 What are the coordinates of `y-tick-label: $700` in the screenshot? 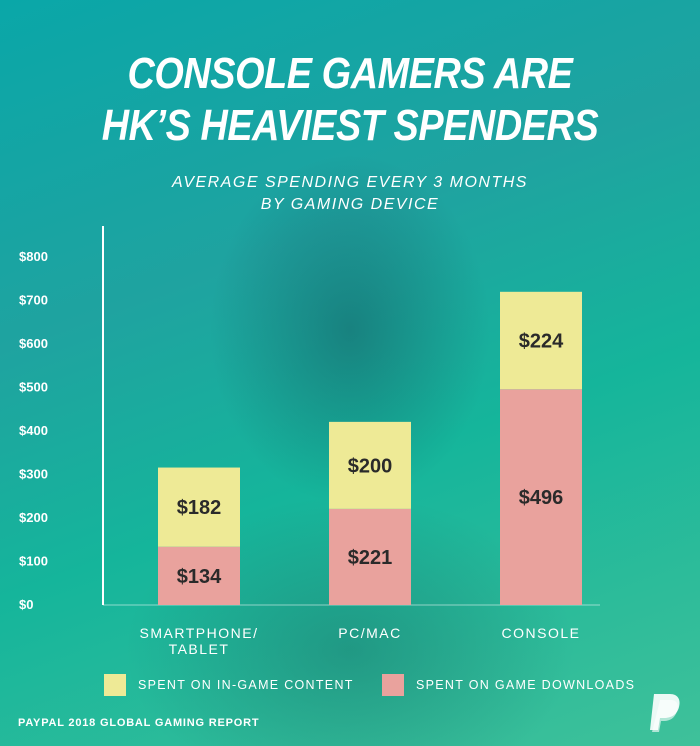 It's located at (33, 300).